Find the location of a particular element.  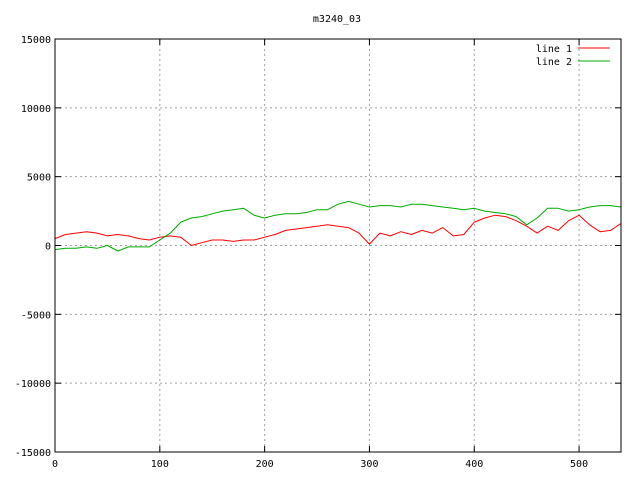

x-tick-label: 0 is located at coordinates (55, 464).